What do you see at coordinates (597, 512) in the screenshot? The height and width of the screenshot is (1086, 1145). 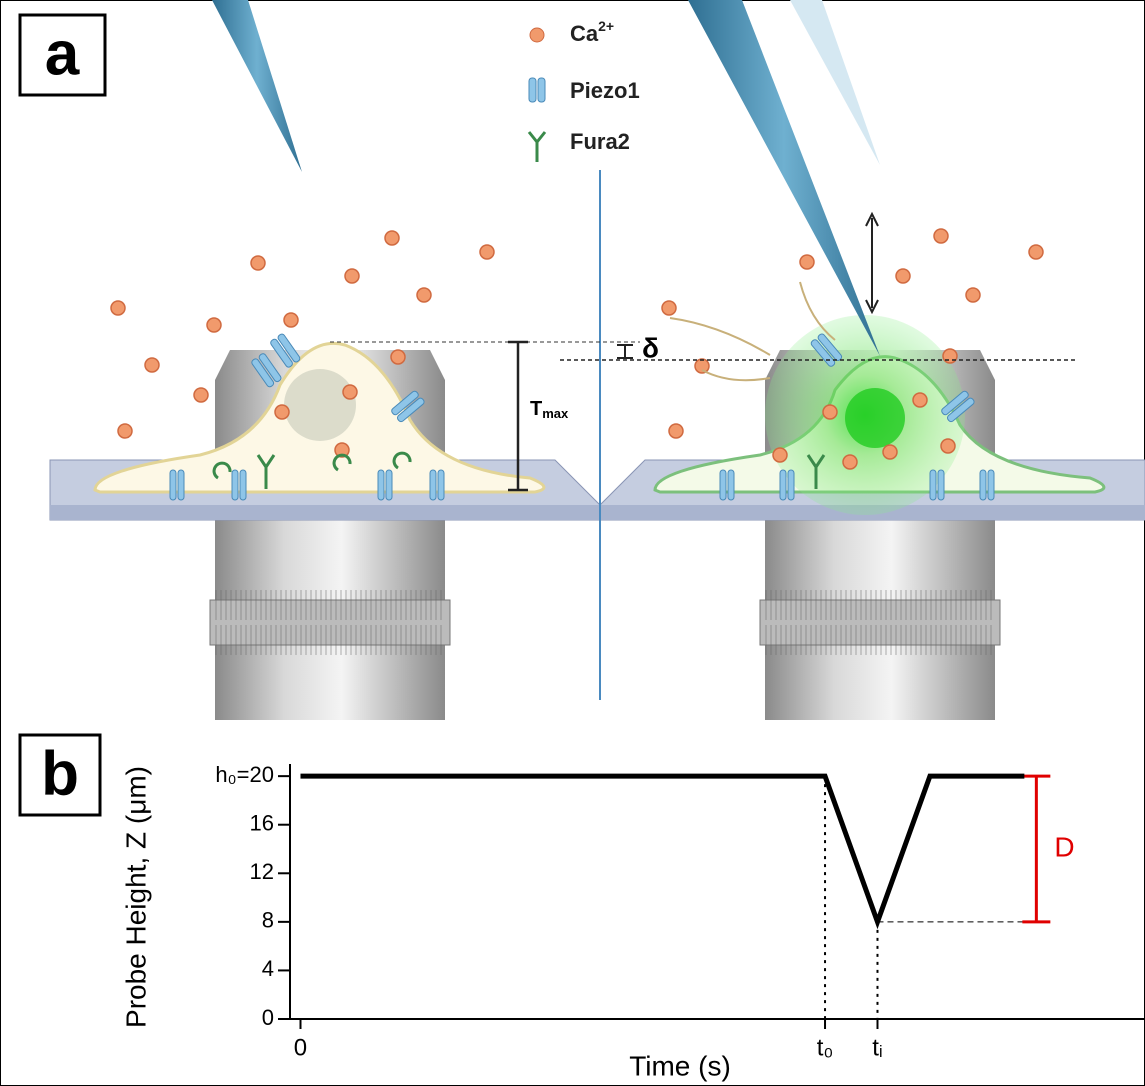 I see `substrate-edge` at bounding box center [597, 512].